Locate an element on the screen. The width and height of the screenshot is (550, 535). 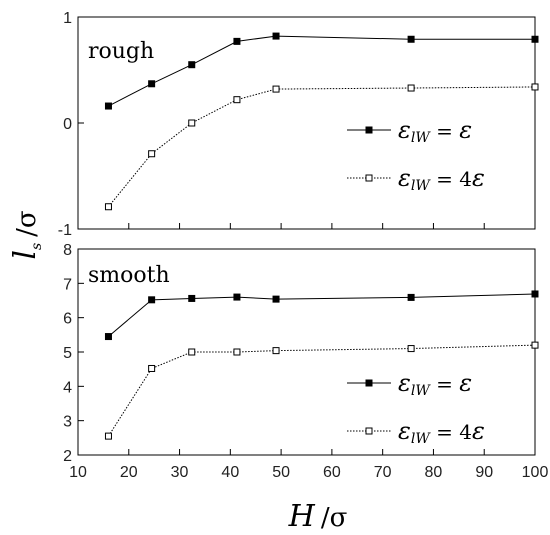
y-axis-subscript: s is located at coordinates (37, 246).